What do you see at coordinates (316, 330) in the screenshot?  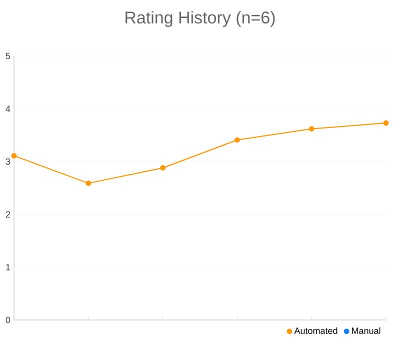 I see `legend-label: Automated` at bounding box center [316, 330].